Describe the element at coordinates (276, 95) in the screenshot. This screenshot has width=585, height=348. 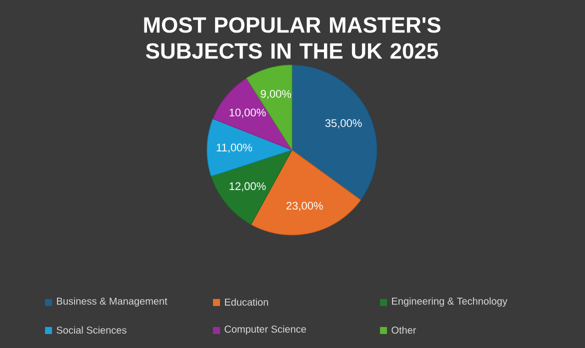
I see `data-label: 9,00%` at that location.